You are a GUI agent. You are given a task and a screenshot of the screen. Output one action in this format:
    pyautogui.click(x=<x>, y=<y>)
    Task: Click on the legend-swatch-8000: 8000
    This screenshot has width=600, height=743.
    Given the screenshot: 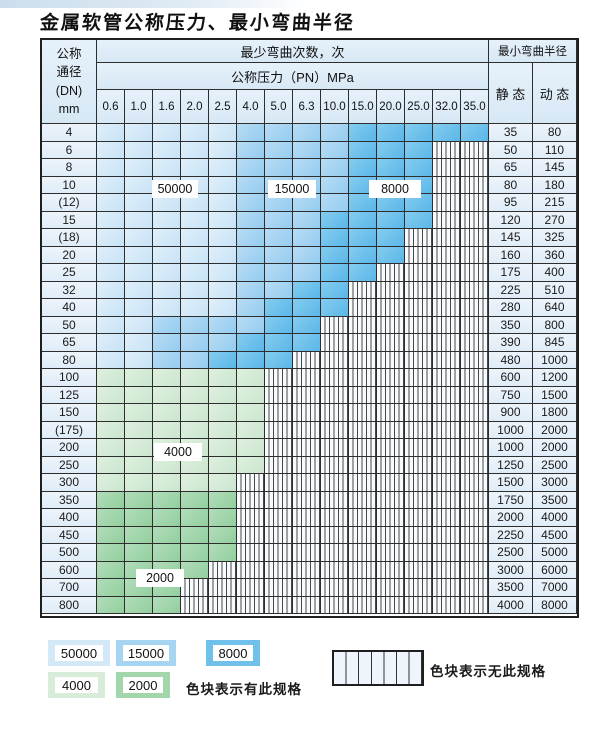 What is the action you would take?
    pyautogui.click(x=233, y=653)
    